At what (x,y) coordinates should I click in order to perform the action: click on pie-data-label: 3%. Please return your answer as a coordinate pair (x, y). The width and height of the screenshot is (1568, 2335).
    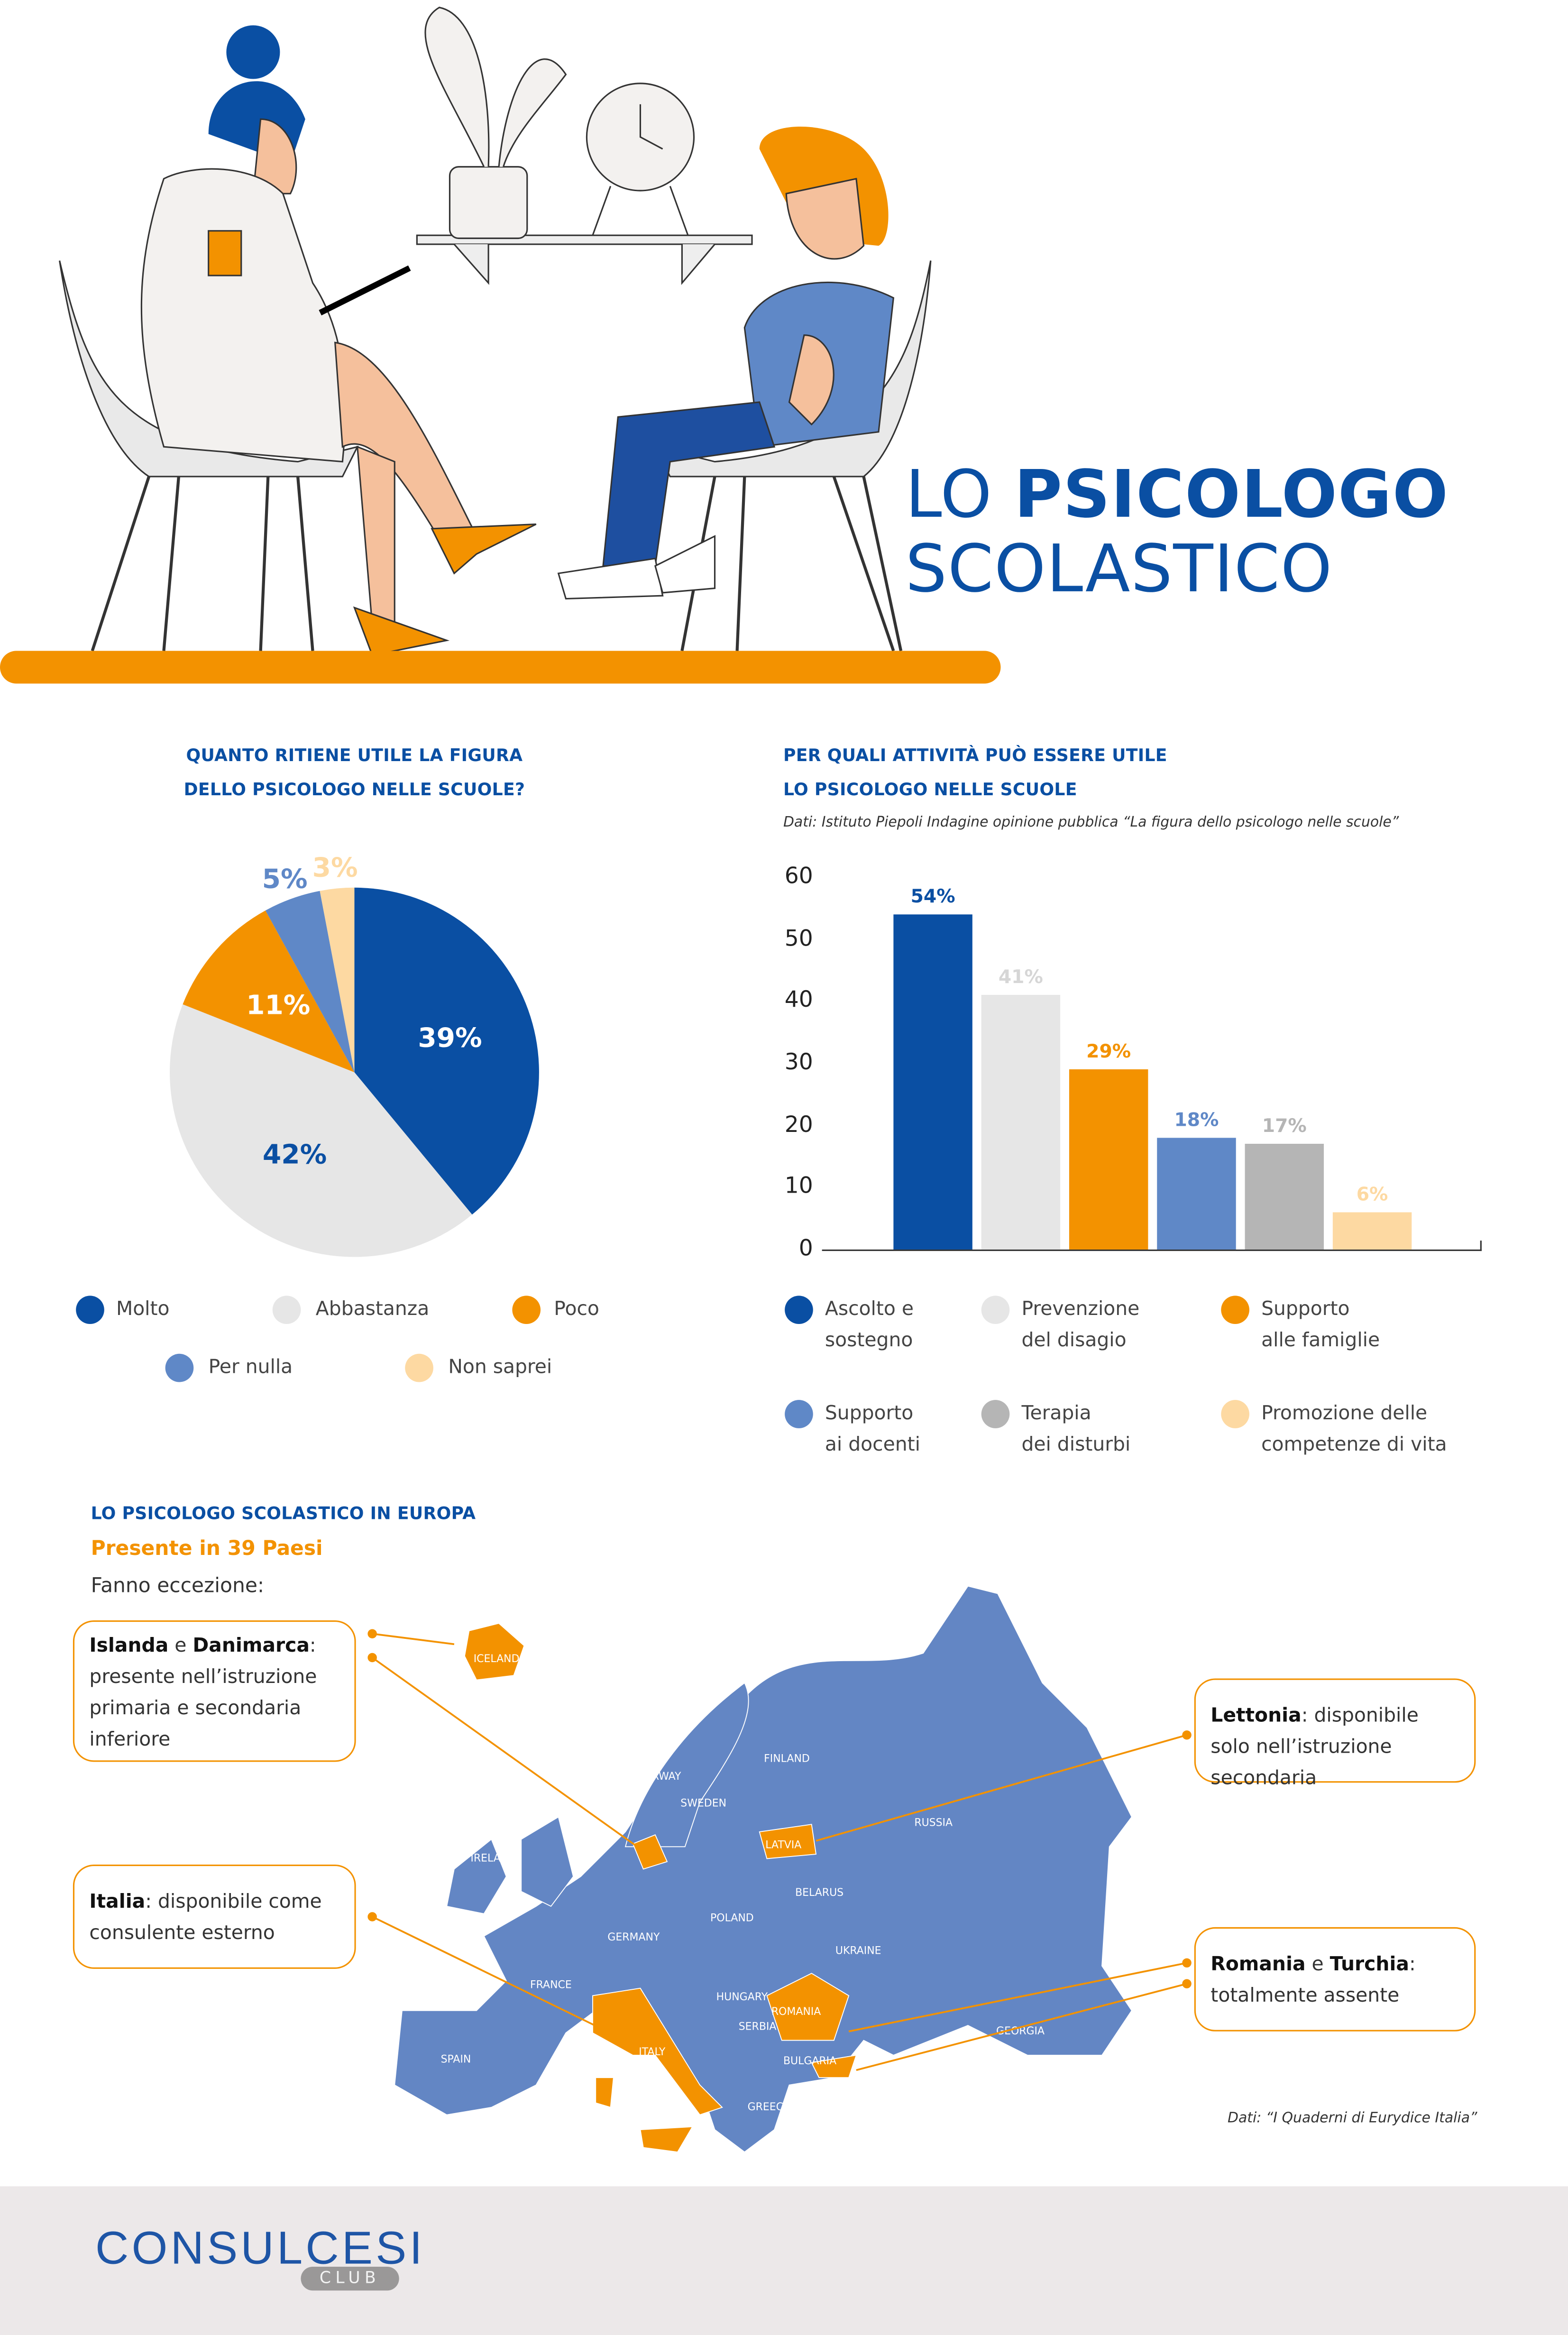
    Looking at the image, I should click on (335, 868).